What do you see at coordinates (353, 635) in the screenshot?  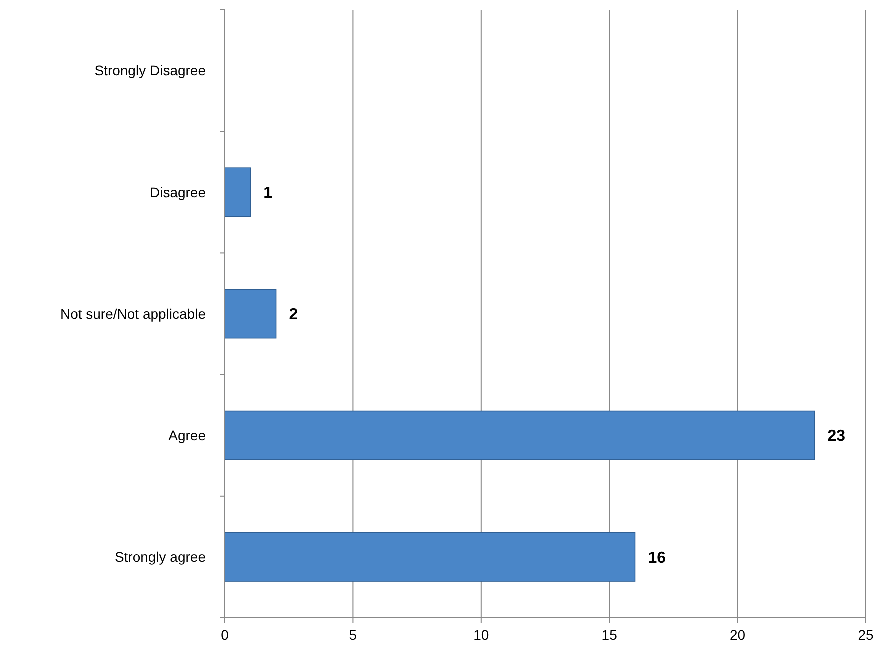 I see `x-tick-label: 5` at bounding box center [353, 635].